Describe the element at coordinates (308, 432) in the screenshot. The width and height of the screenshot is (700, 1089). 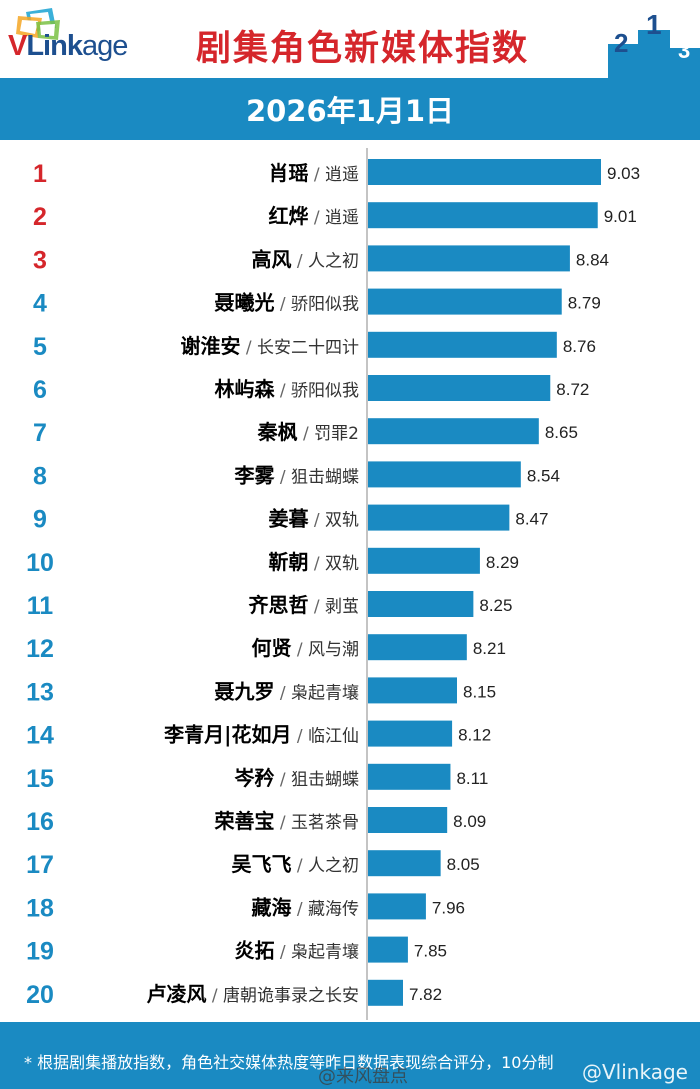
I see `category-label: 秦枫 / 罚罪2` at that location.